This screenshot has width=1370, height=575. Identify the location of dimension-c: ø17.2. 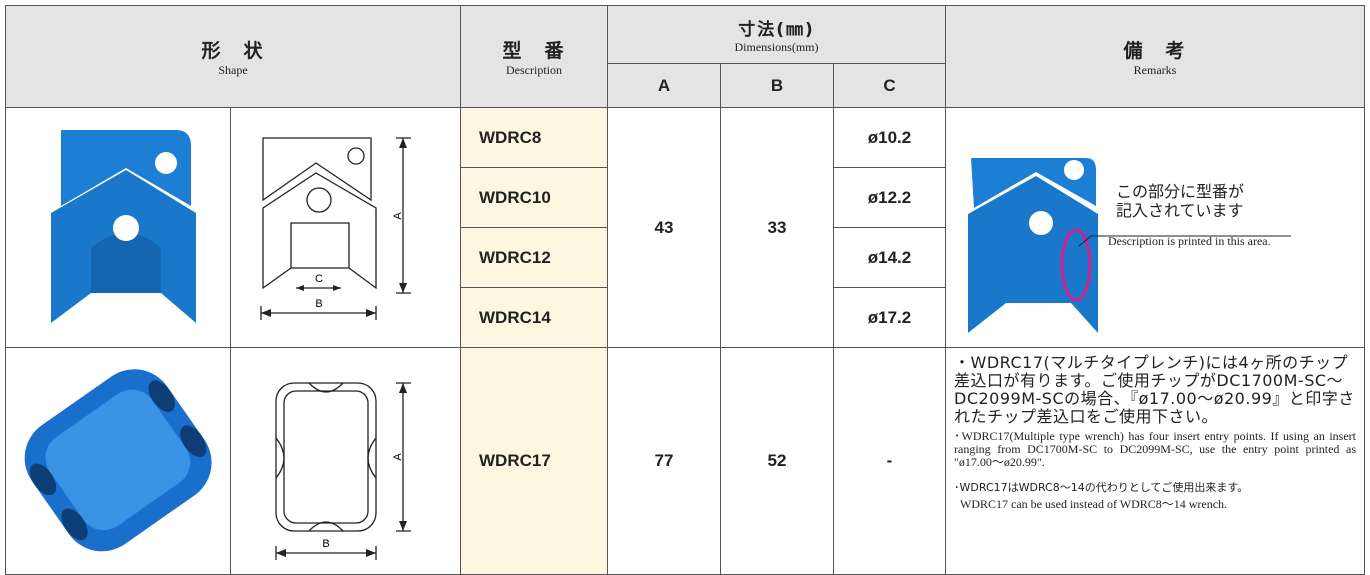
(889, 317).